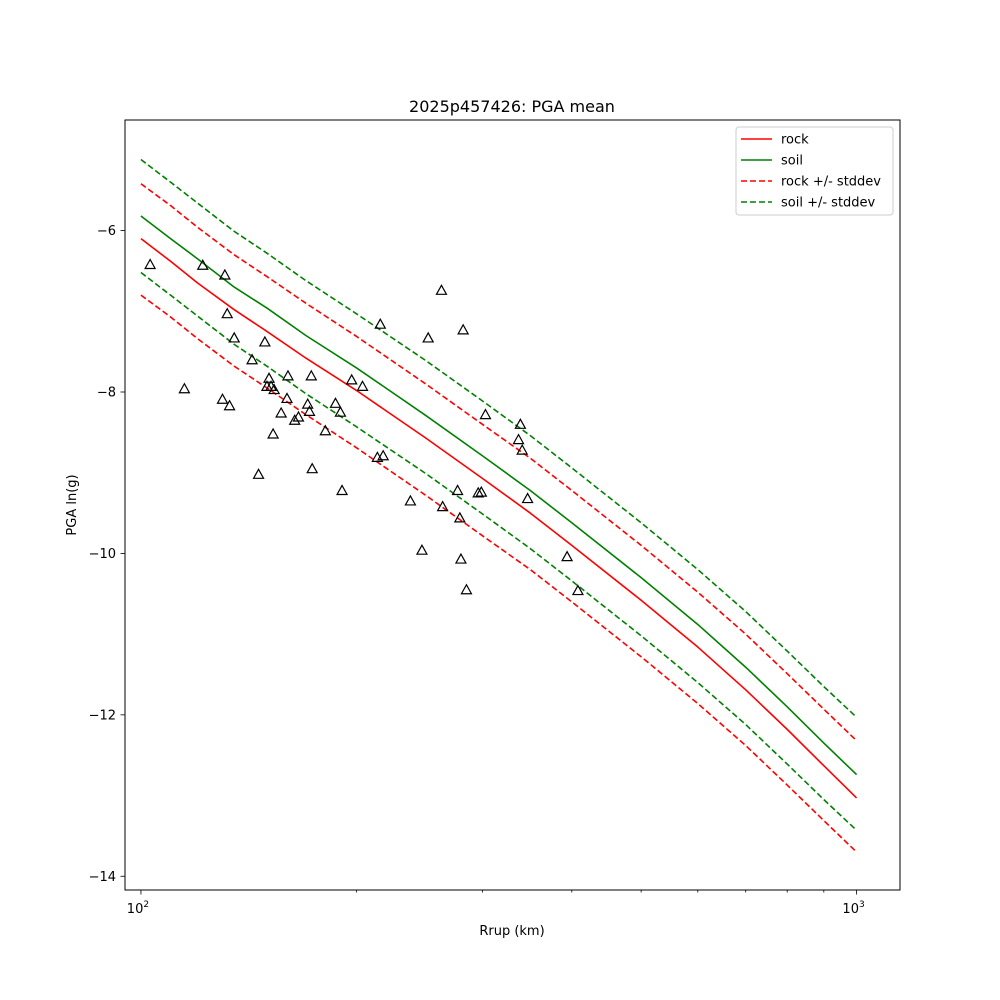  Describe the element at coordinates (512, 106) in the screenshot. I see `chart-title: 2025p457426: PGA mean` at that location.